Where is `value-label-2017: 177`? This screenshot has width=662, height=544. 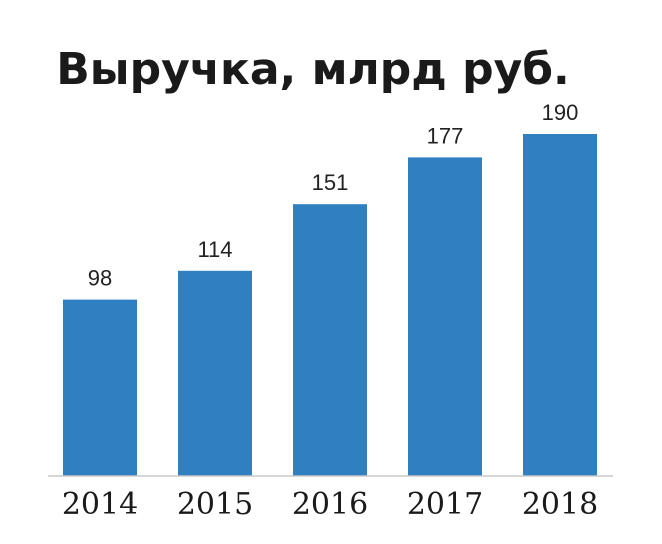
value-label-2017: 177 is located at coordinates (445, 135).